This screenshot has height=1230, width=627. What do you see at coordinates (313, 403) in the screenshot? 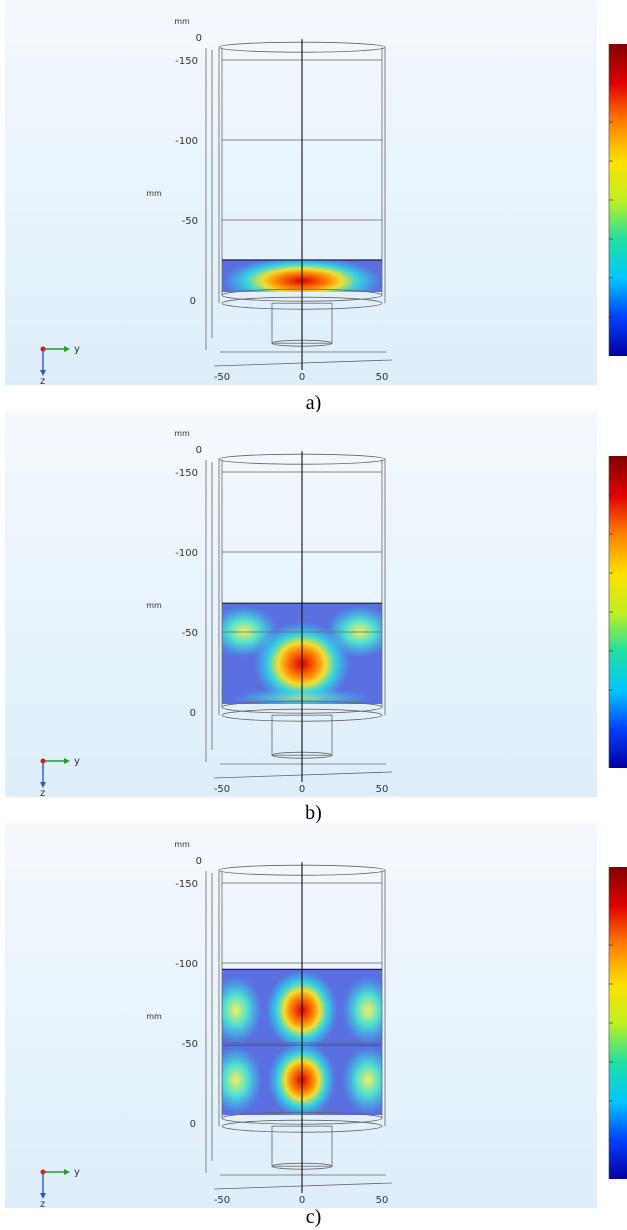
I see `caption-a: a)` at bounding box center [313, 403].